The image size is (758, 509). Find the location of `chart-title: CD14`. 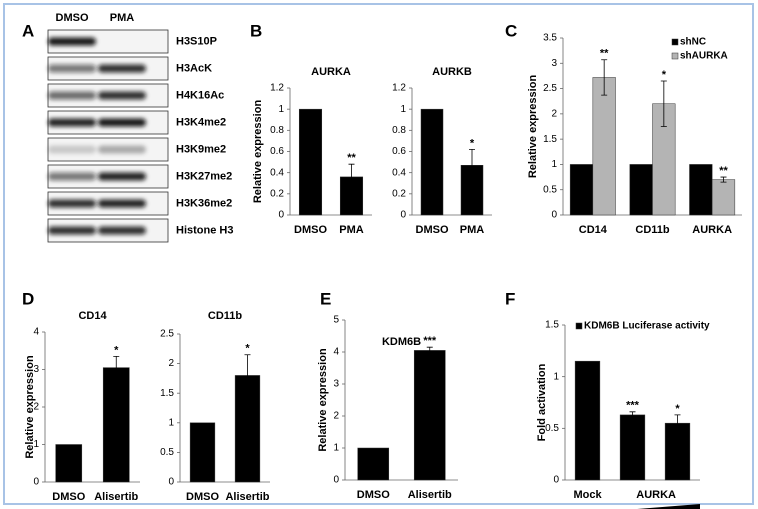

chart-title: CD14 is located at coordinates (92, 316).